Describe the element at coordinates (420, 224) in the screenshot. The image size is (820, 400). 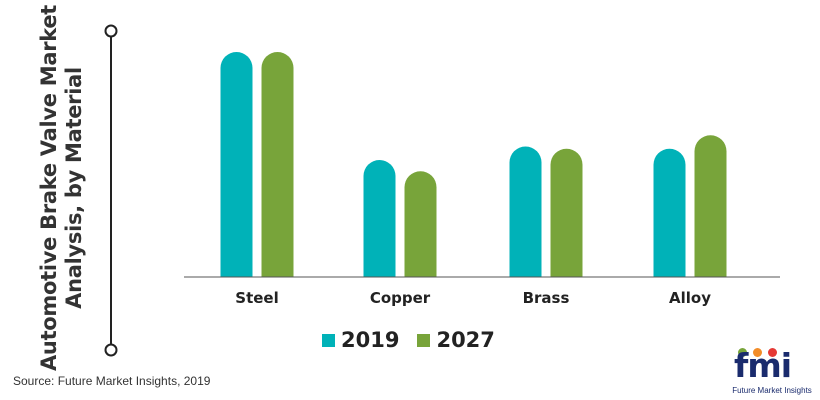
I see `bar-copper-2027` at that location.